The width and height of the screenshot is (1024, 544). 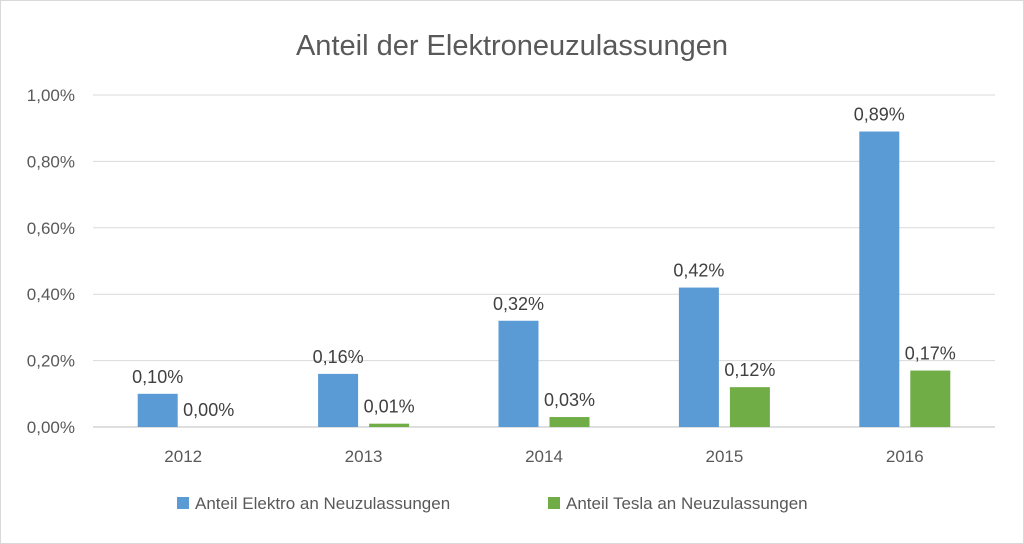 I want to click on data-label: 0,00%, so click(x=208, y=410).